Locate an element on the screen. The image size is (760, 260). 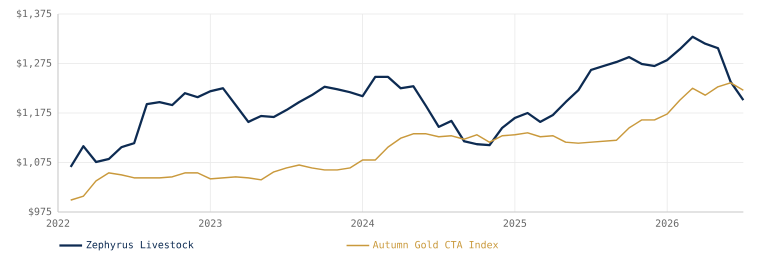
x-tick-label: 2023 is located at coordinates (210, 223).